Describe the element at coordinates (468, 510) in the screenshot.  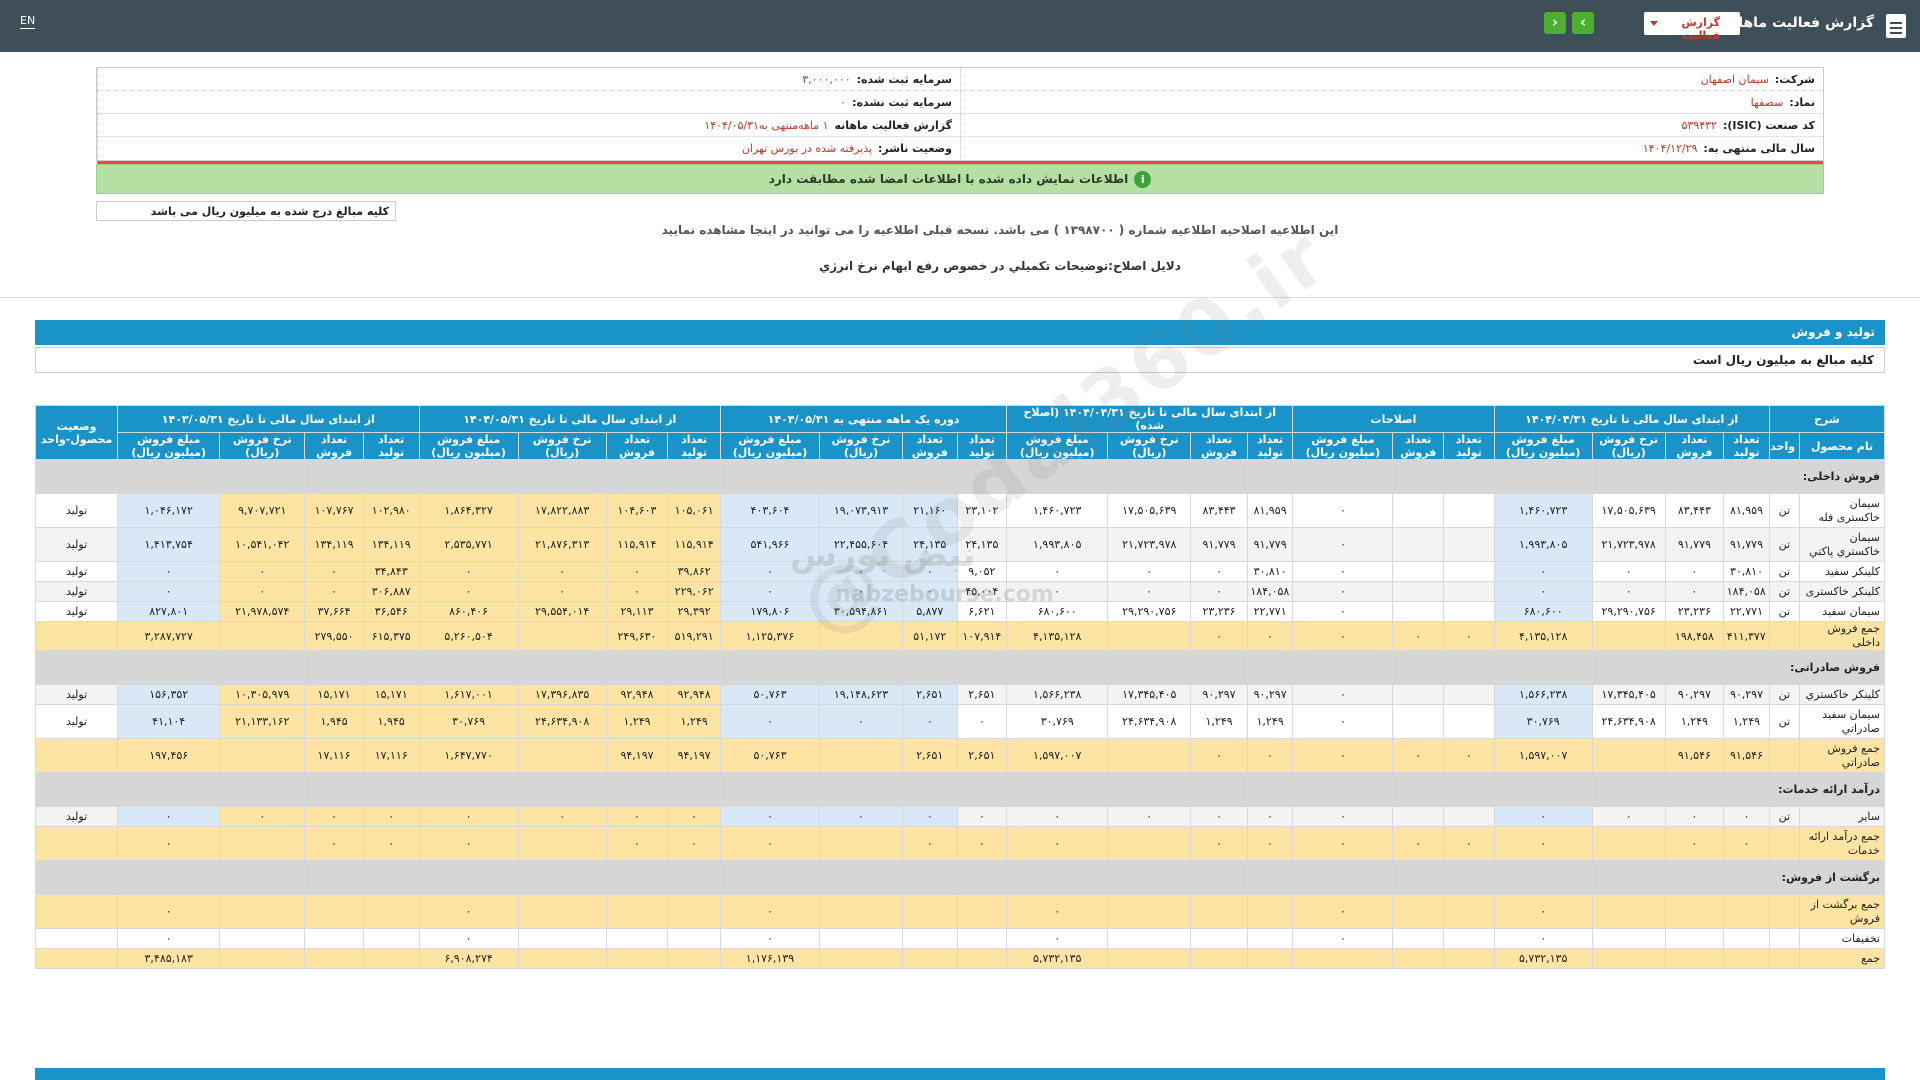
I see `value-cell: ۱,۸۶۴,۳۲۷` at that location.